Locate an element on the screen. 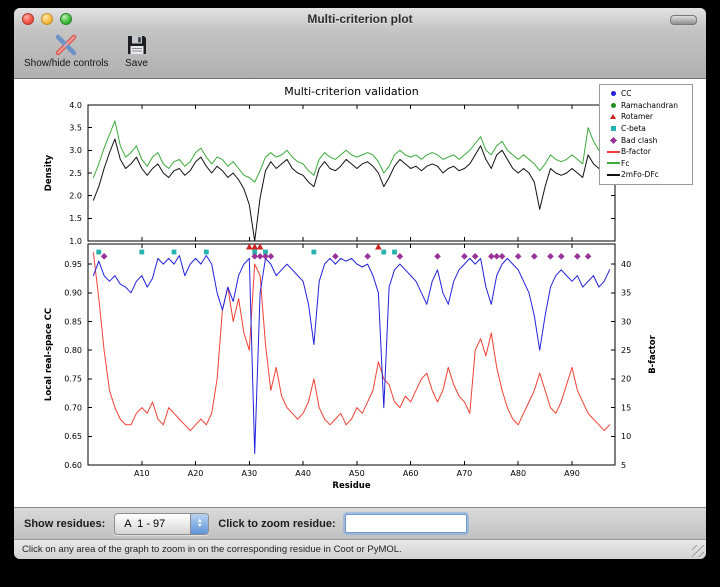 The image size is (720, 587). legend-item-ramachandran: Ramachandran is located at coordinates (648, 106).